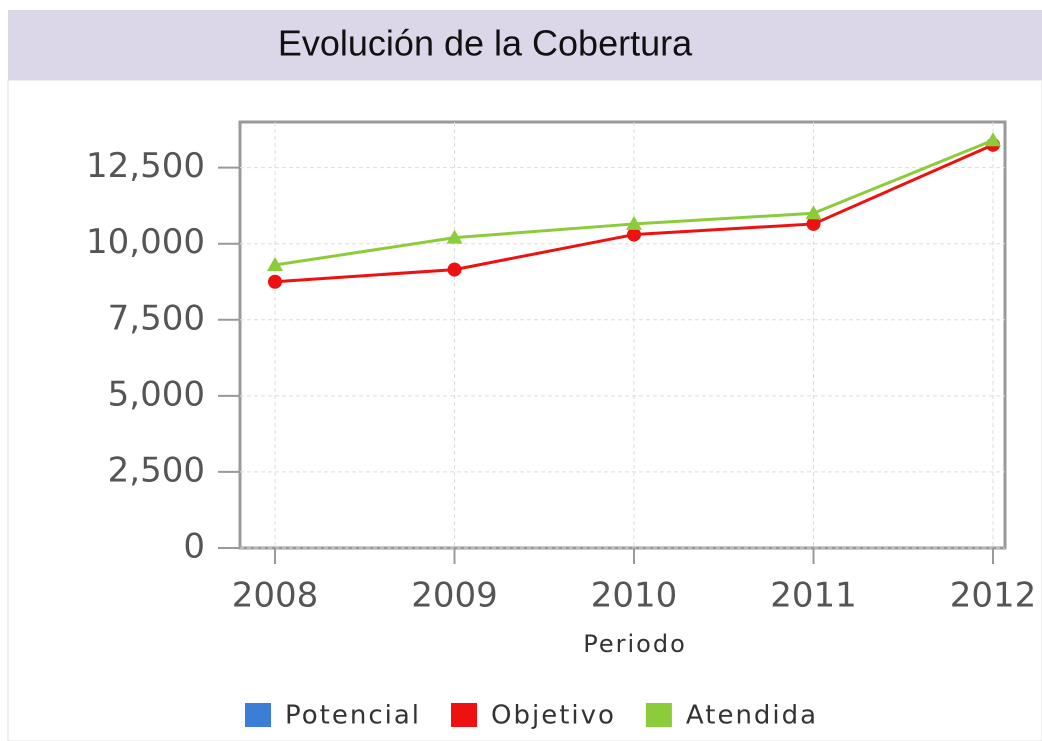  I want to click on legend-label: Atendida, so click(752, 716).